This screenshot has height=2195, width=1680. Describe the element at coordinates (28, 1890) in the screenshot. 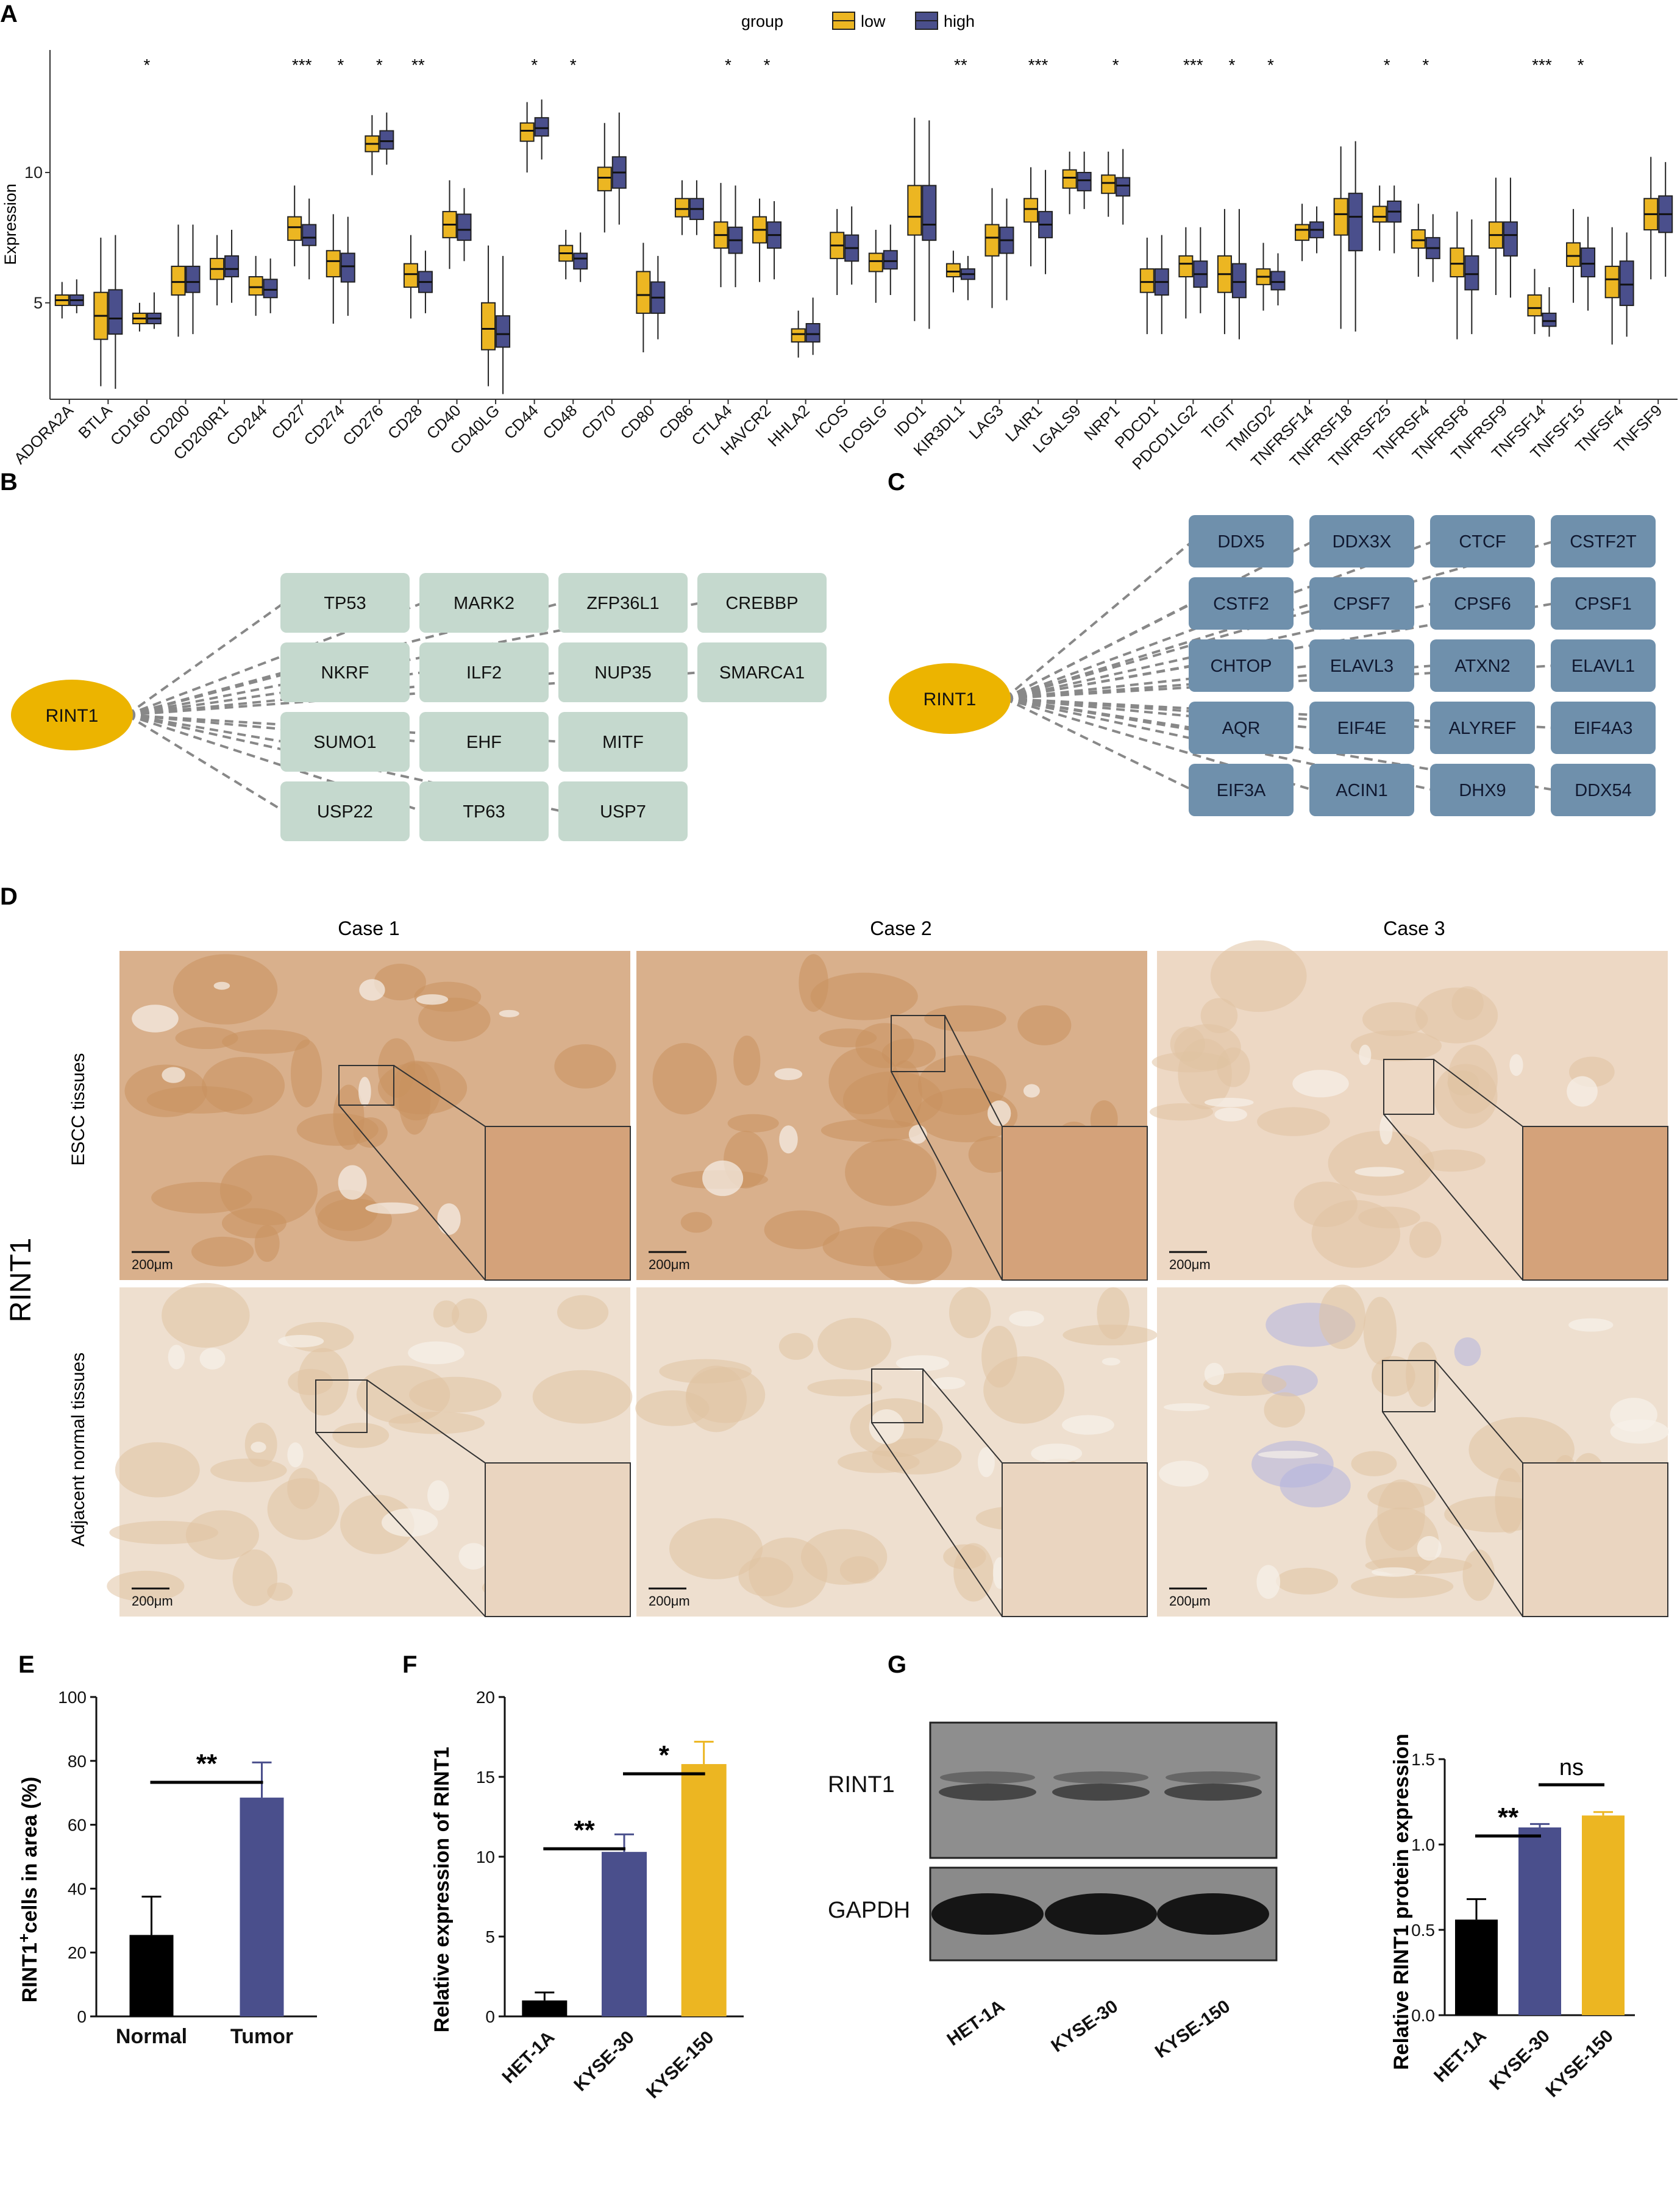

I see `y-axis-label-e: RINT1+cells in area (%)` at that location.